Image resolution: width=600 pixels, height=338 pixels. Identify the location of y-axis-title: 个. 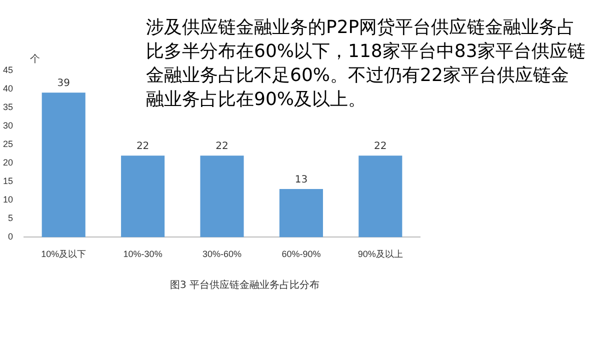
(35, 59).